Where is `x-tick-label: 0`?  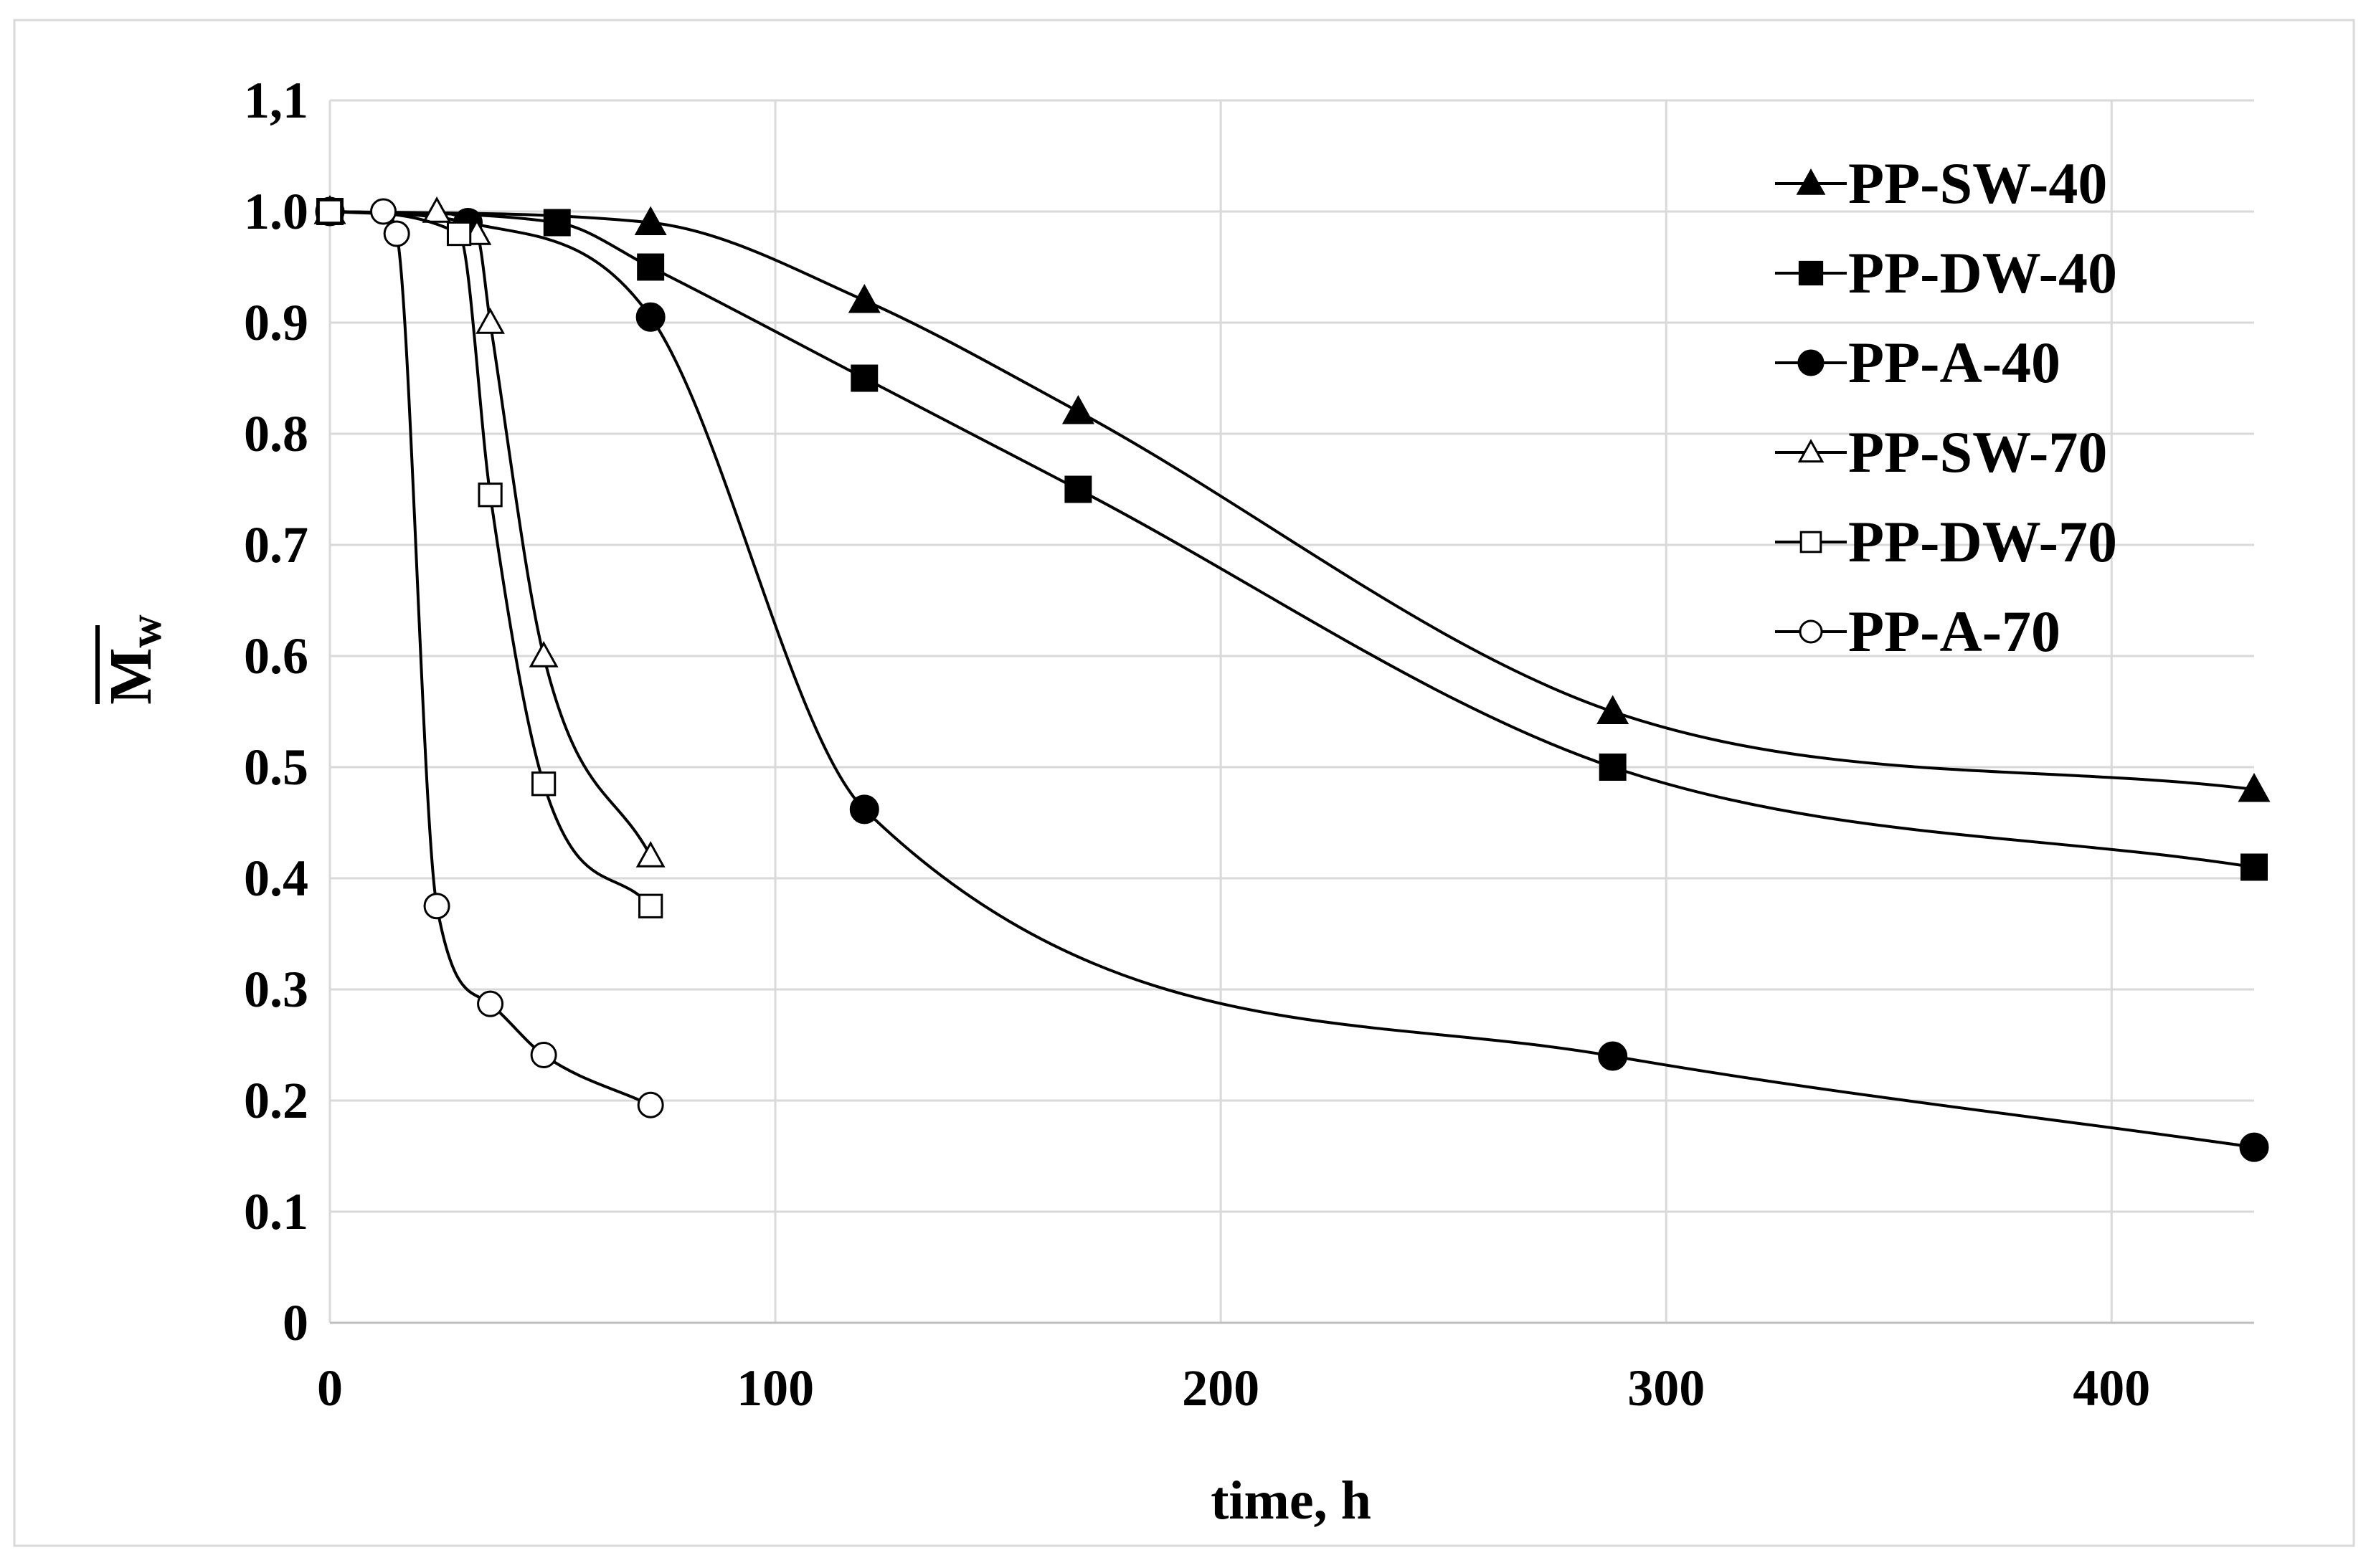 x-tick-label: 0 is located at coordinates (330, 1388).